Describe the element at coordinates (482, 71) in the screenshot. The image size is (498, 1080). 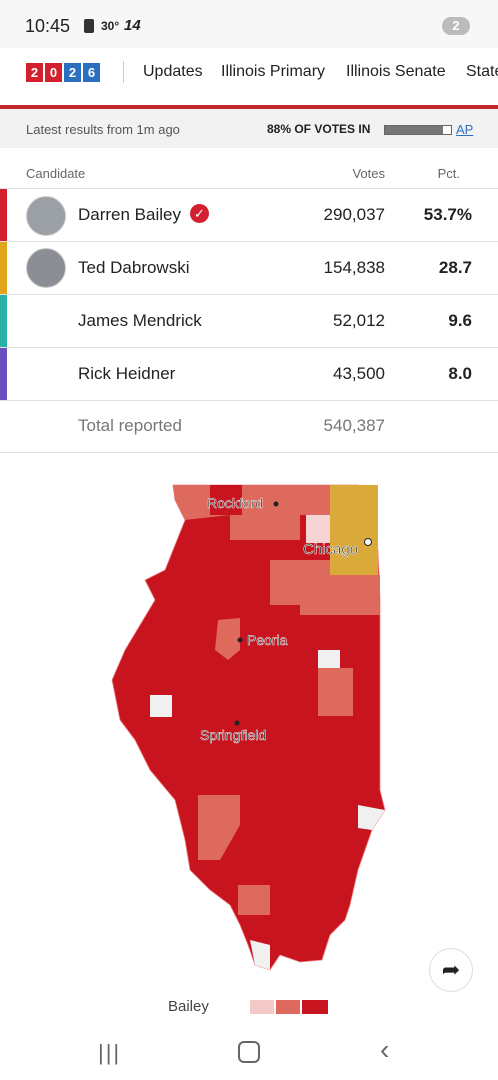
I see `nav-item: State` at that location.